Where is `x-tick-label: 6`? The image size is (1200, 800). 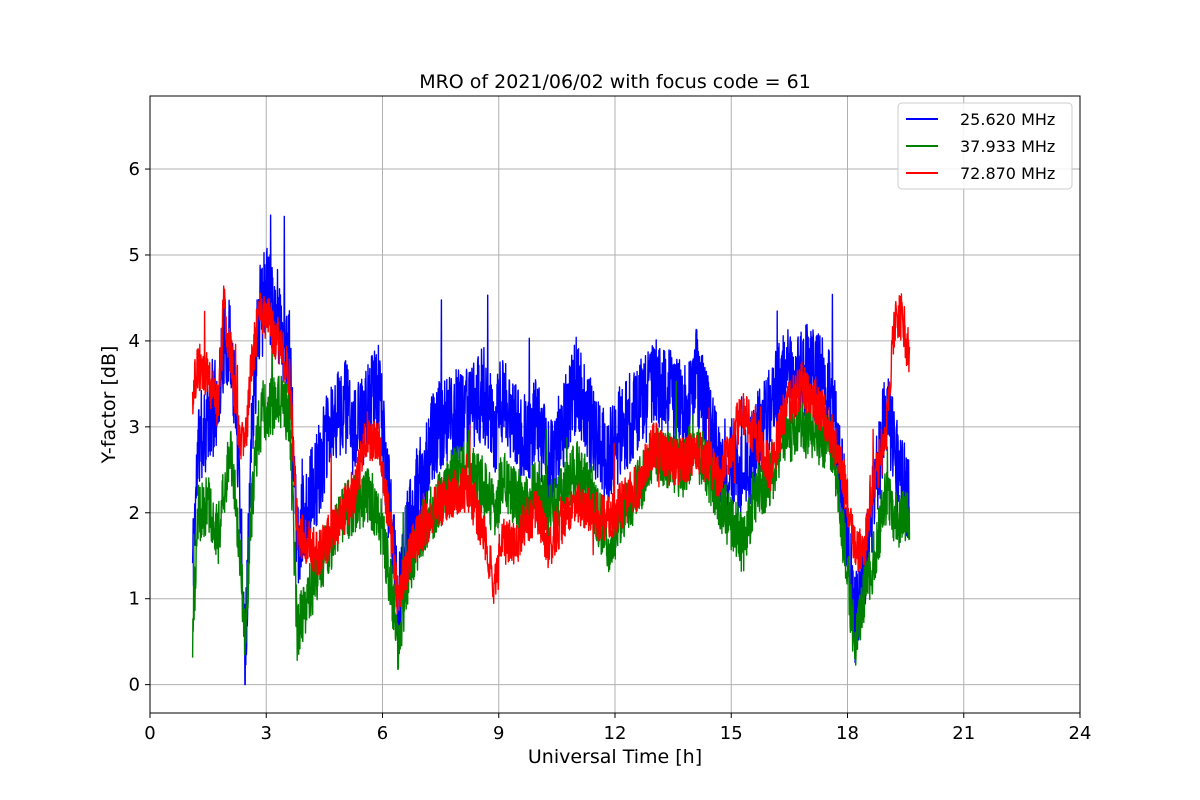 x-tick-label: 6 is located at coordinates (382, 733).